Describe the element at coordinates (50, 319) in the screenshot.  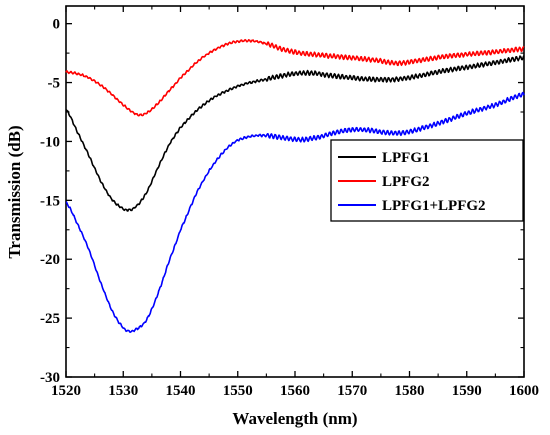
I see `y-tick-label: -25` at that location.